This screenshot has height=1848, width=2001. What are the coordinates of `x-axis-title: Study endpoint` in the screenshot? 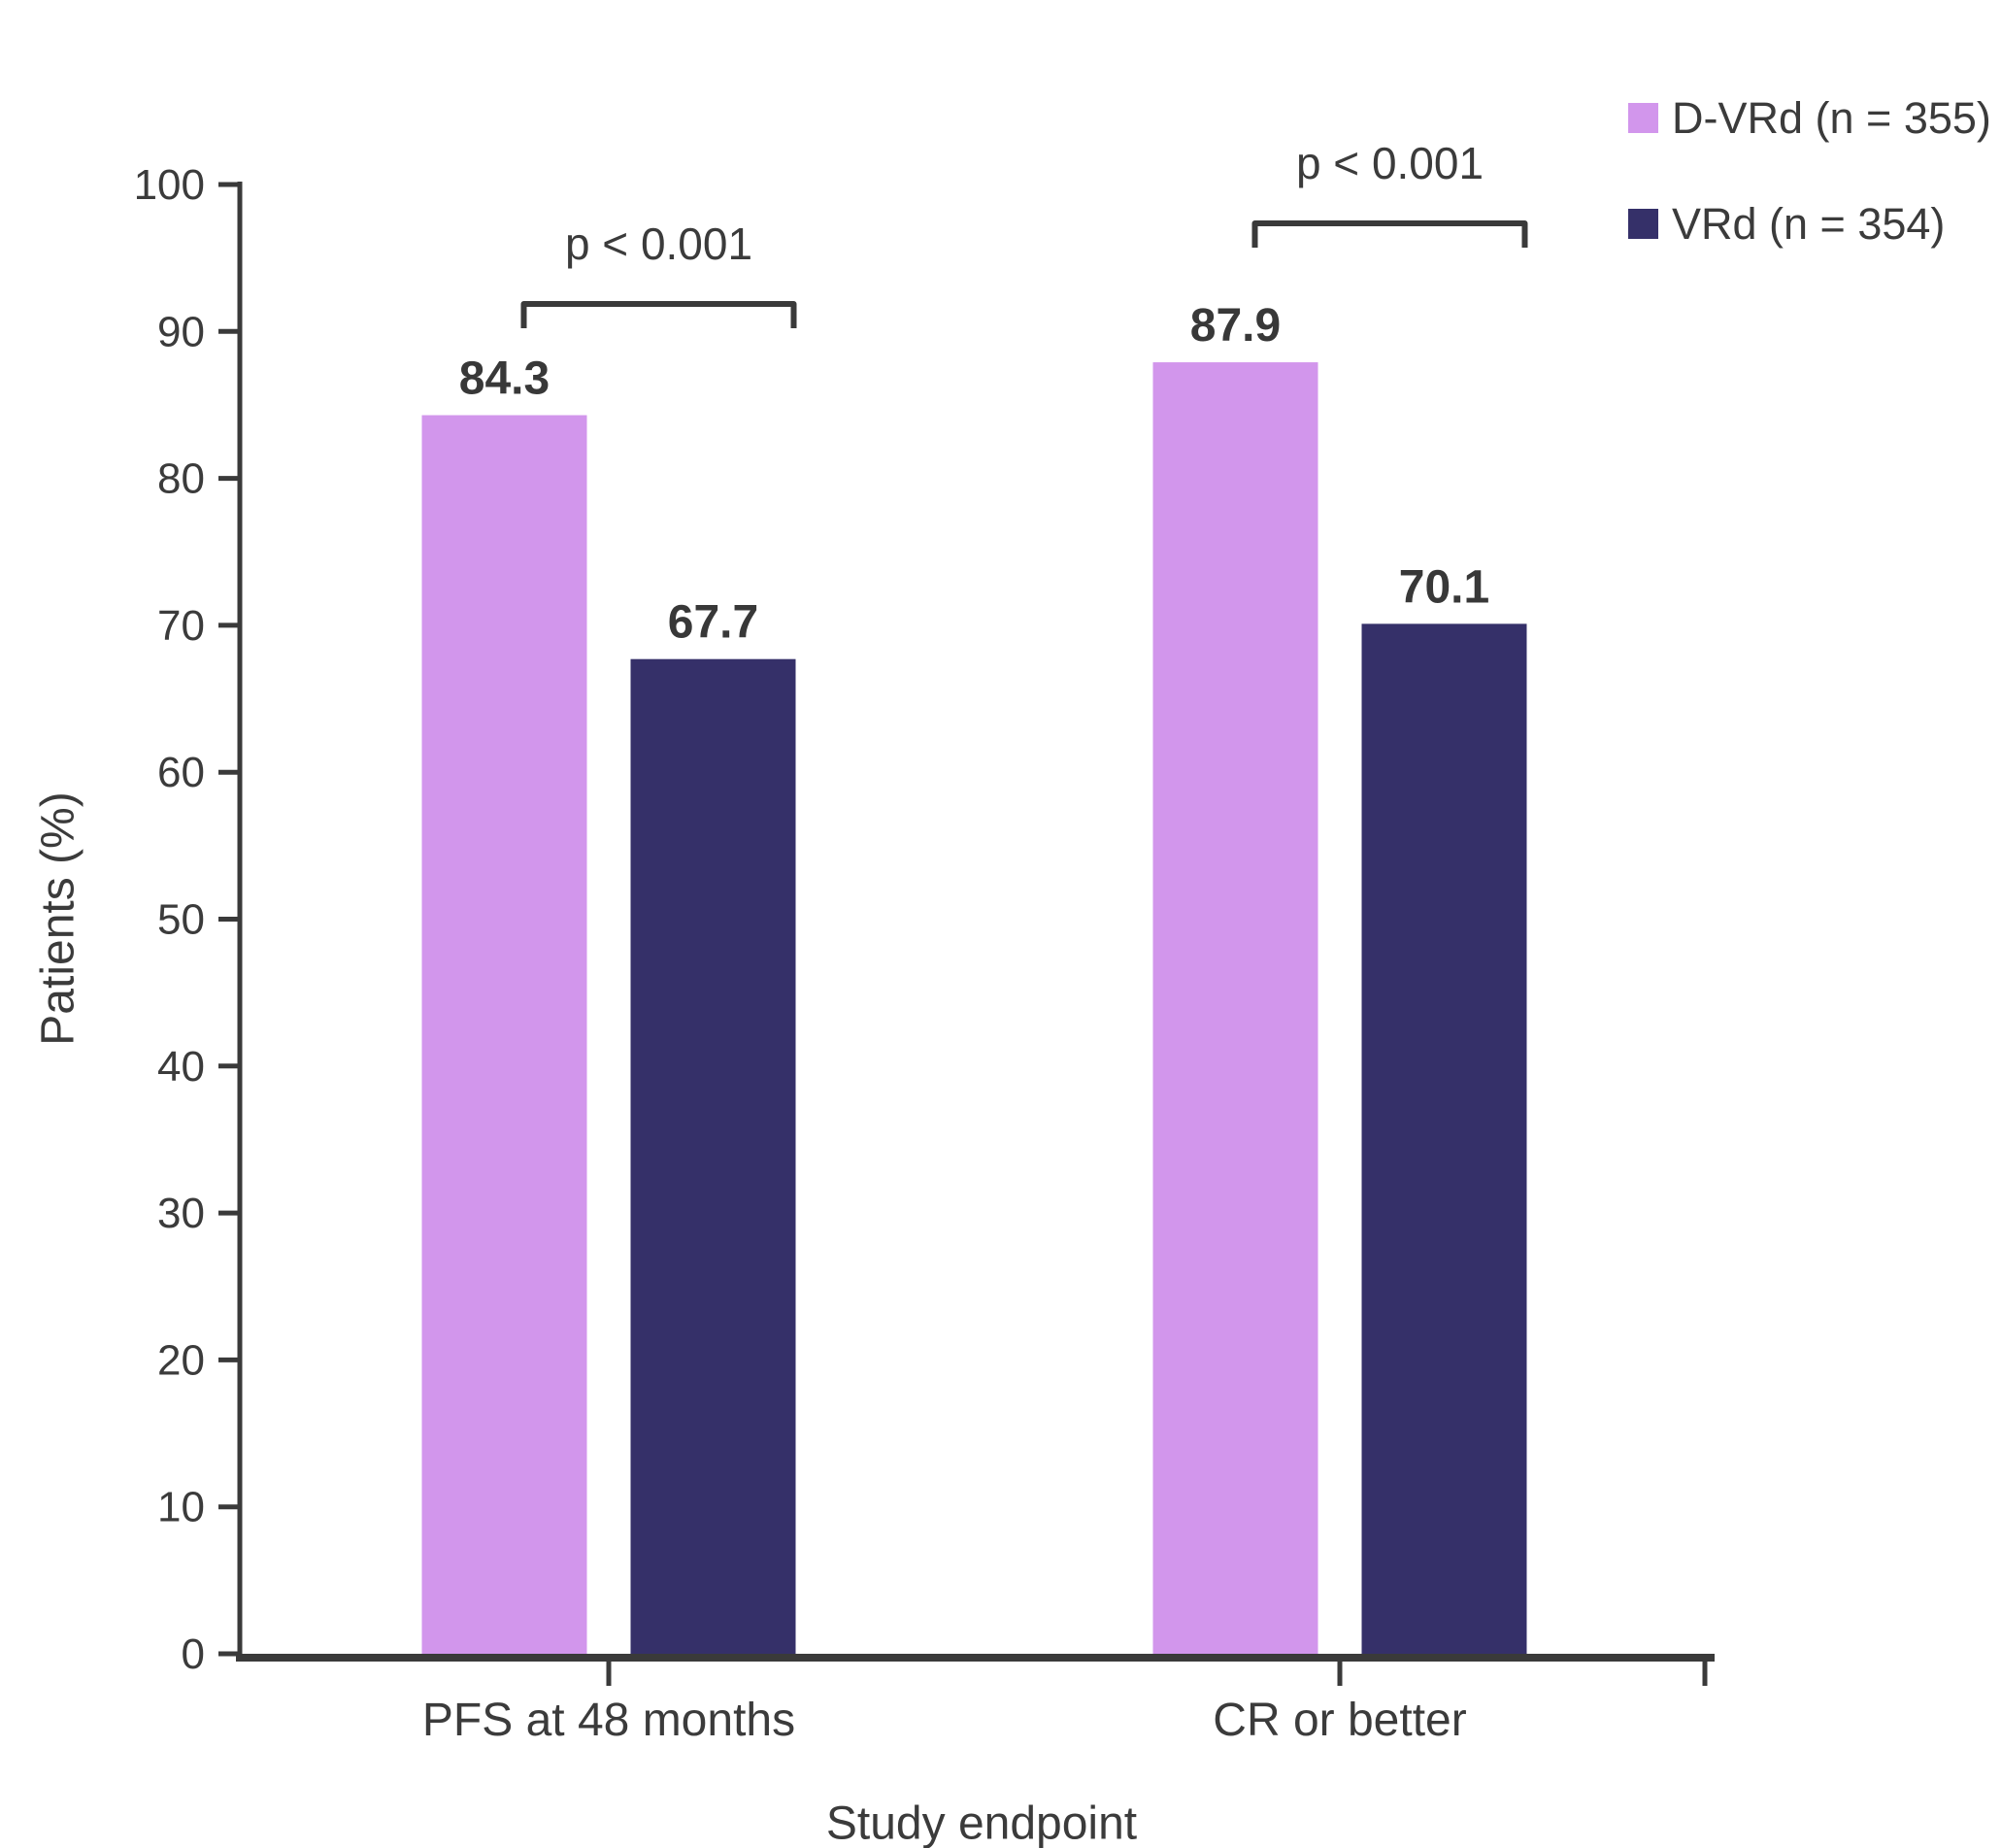 It's located at (981, 1823).